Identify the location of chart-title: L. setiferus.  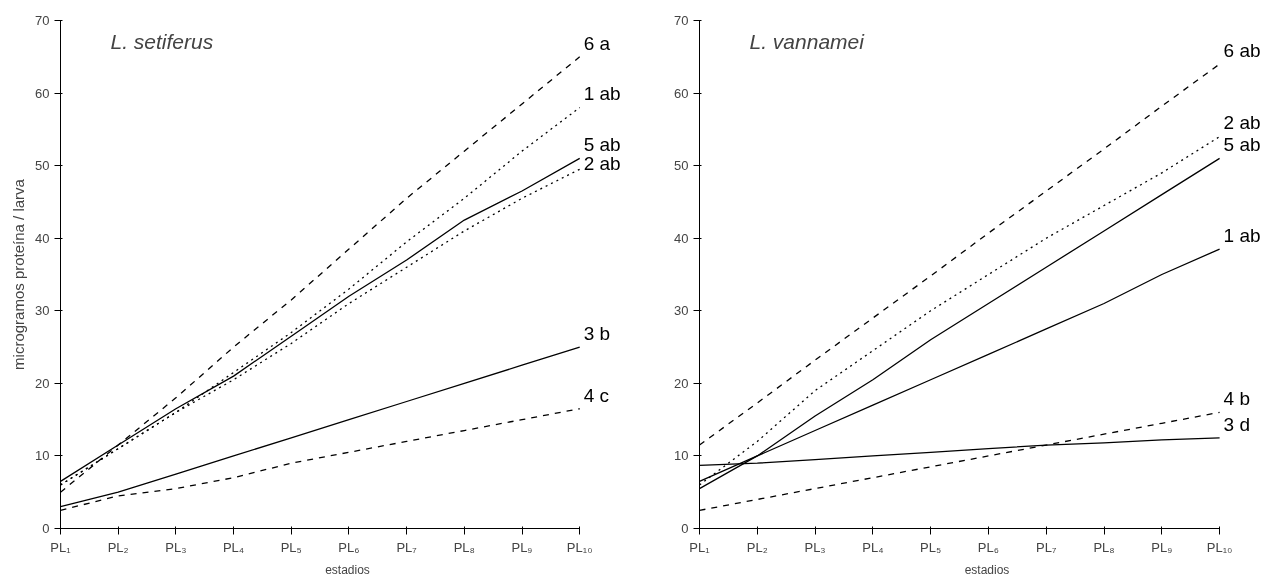
(162, 41).